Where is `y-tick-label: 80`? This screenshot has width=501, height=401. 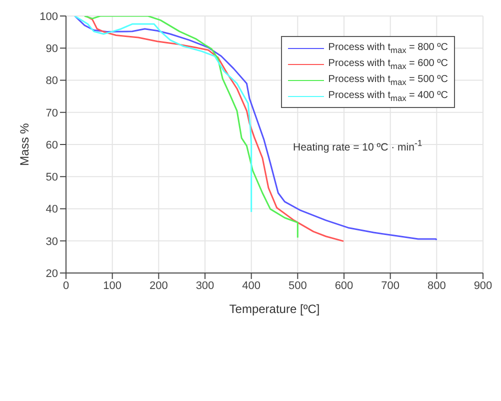 y-tick-label: 80 is located at coordinates (52, 81).